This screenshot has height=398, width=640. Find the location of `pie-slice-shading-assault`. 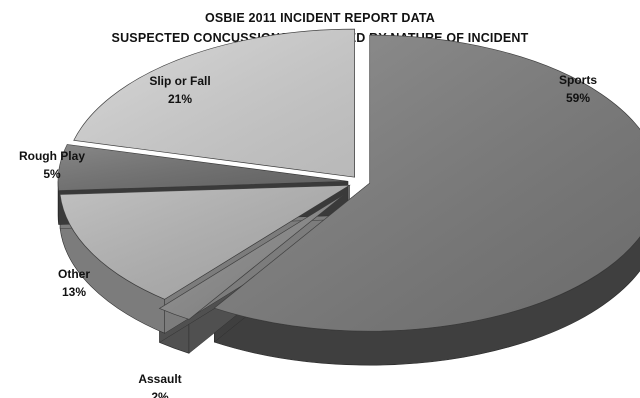

pie-slice-shading-assault is located at coordinates (252, 257).